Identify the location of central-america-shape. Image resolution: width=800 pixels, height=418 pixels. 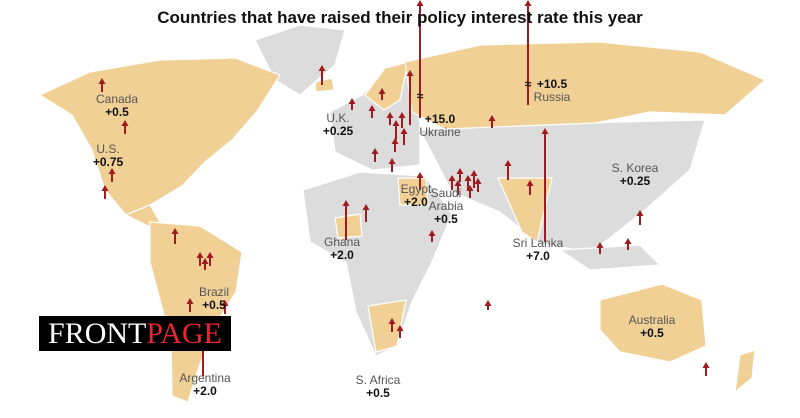
(142, 215).